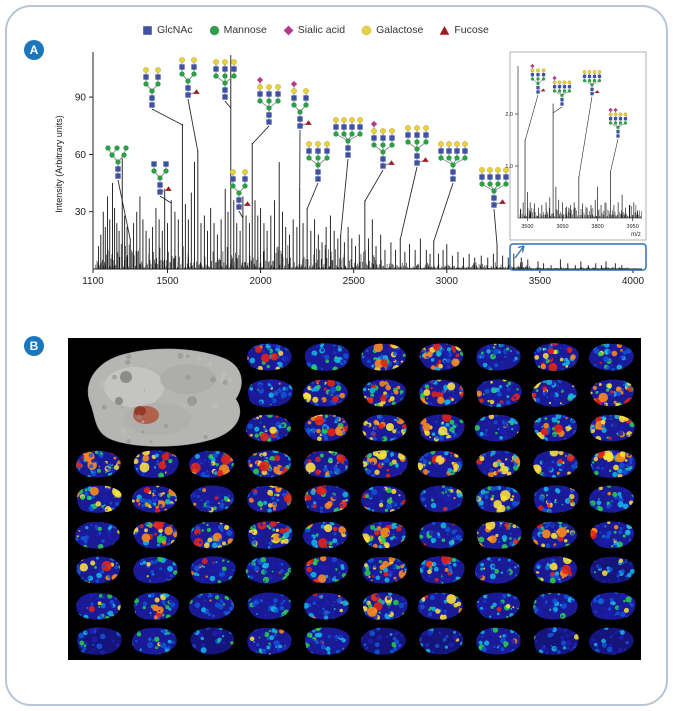  Describe the element at coordinates (34, 50) in the screenshot. I see `panel-a-label: A` at that location.